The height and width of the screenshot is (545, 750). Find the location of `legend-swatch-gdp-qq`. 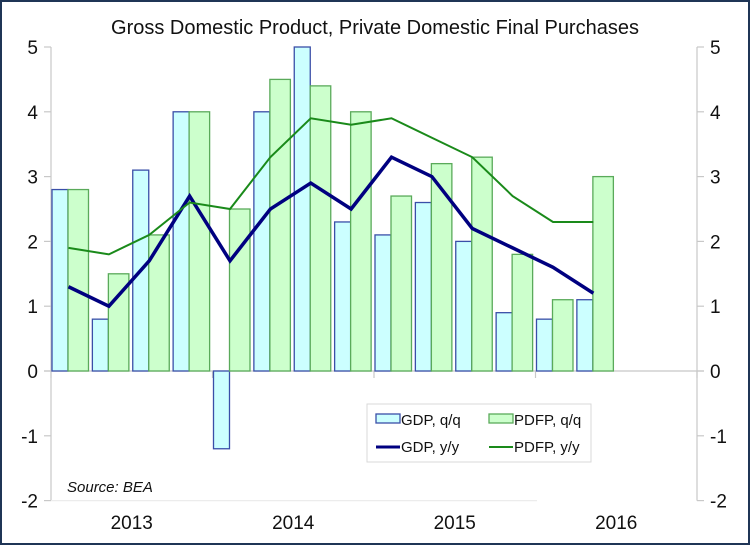

legend-swatch-gdp-qq is located at coordinates (388, 418).